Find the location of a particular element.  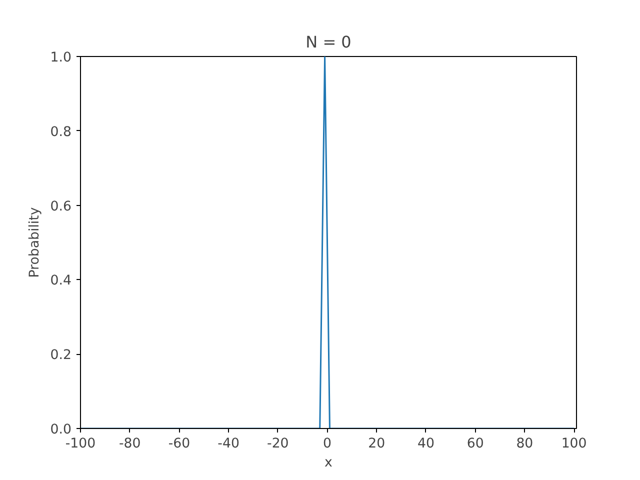

chart-title: N = 0 is located at coordinates (329, 42).